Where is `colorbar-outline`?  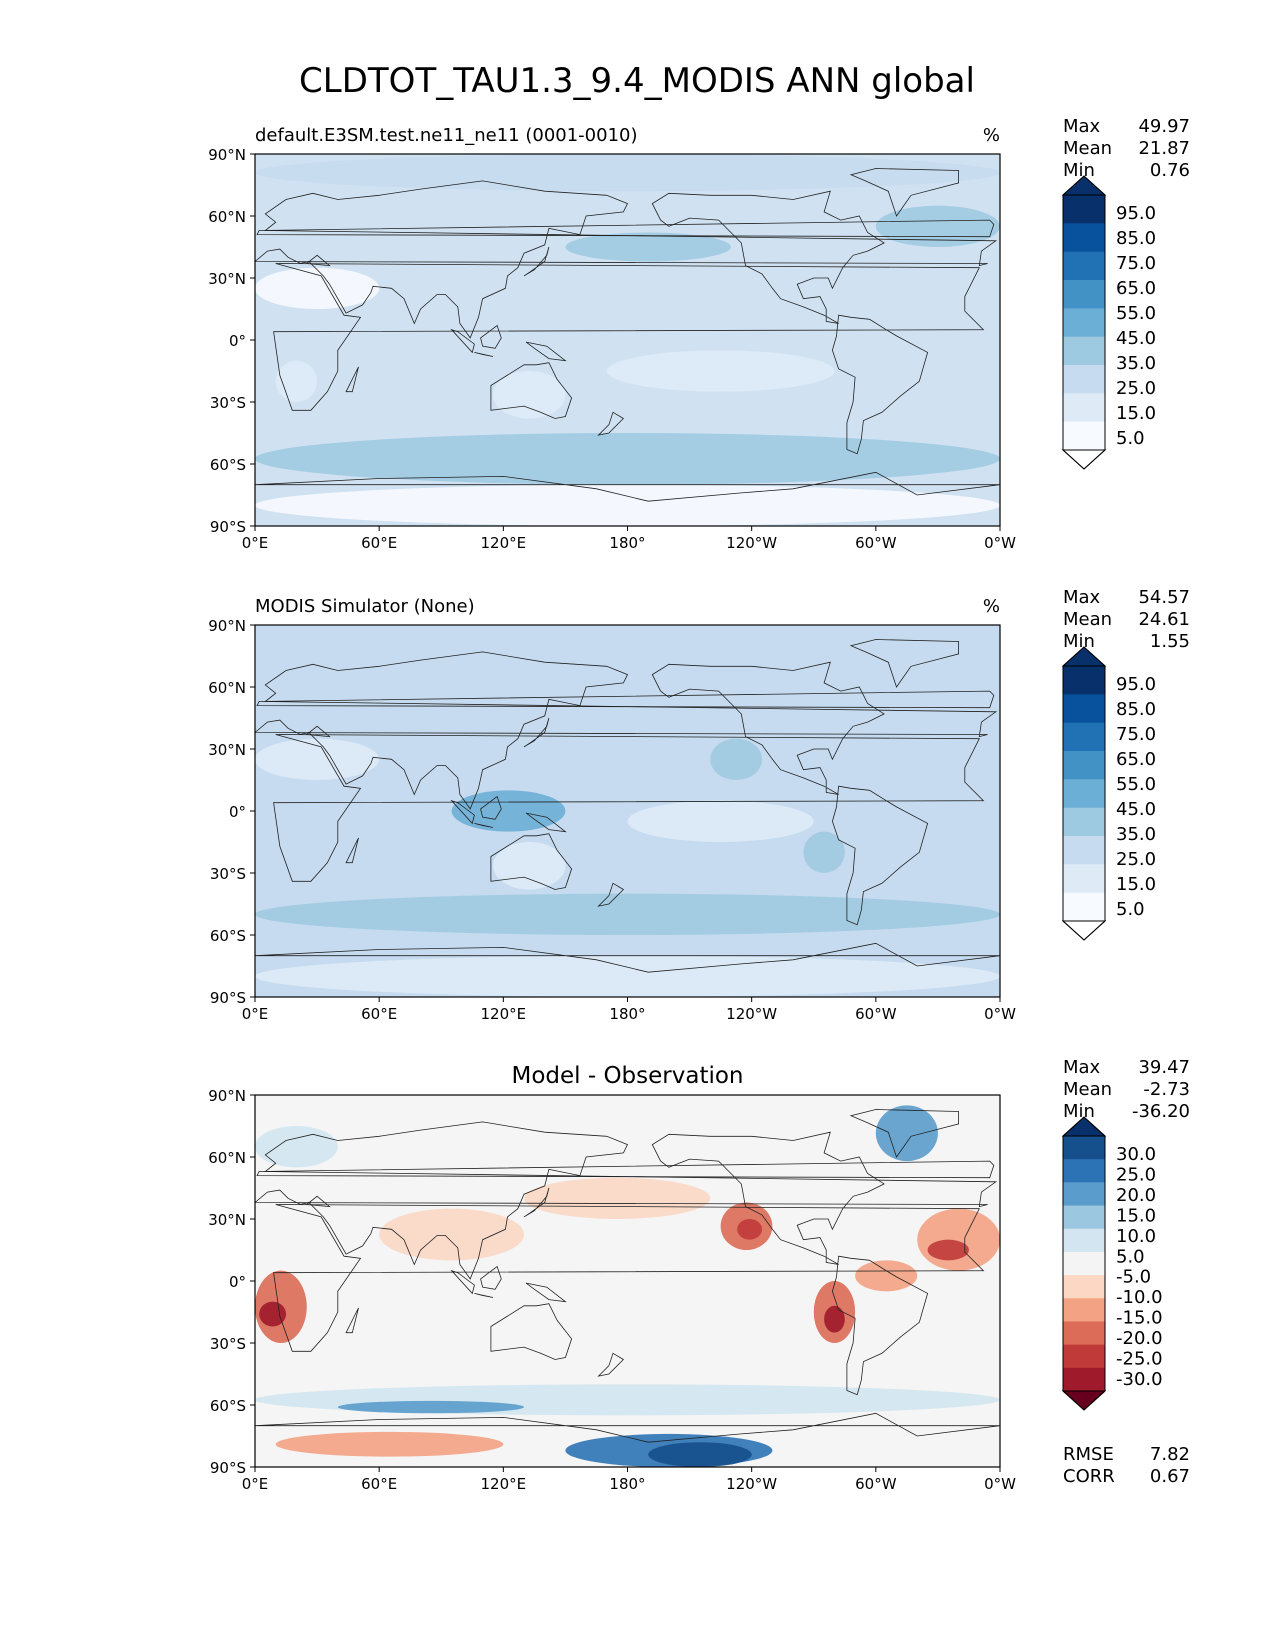 colorbar-outline is located at coordinates (1084, 1263).